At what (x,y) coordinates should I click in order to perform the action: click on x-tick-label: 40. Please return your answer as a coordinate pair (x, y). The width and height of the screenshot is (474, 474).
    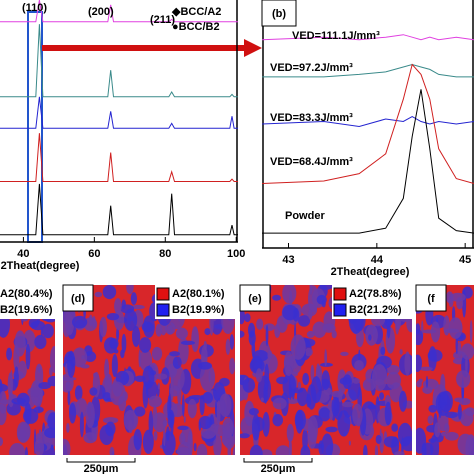
    Looking at the image, I should click on (23, 254).